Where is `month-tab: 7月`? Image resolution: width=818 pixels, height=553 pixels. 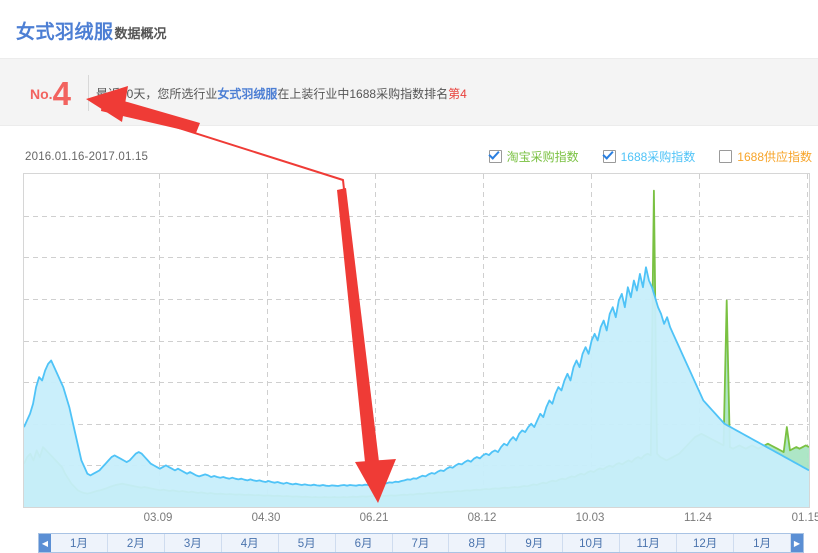 month-tab: 7月 is located at coordinates (421, 543).